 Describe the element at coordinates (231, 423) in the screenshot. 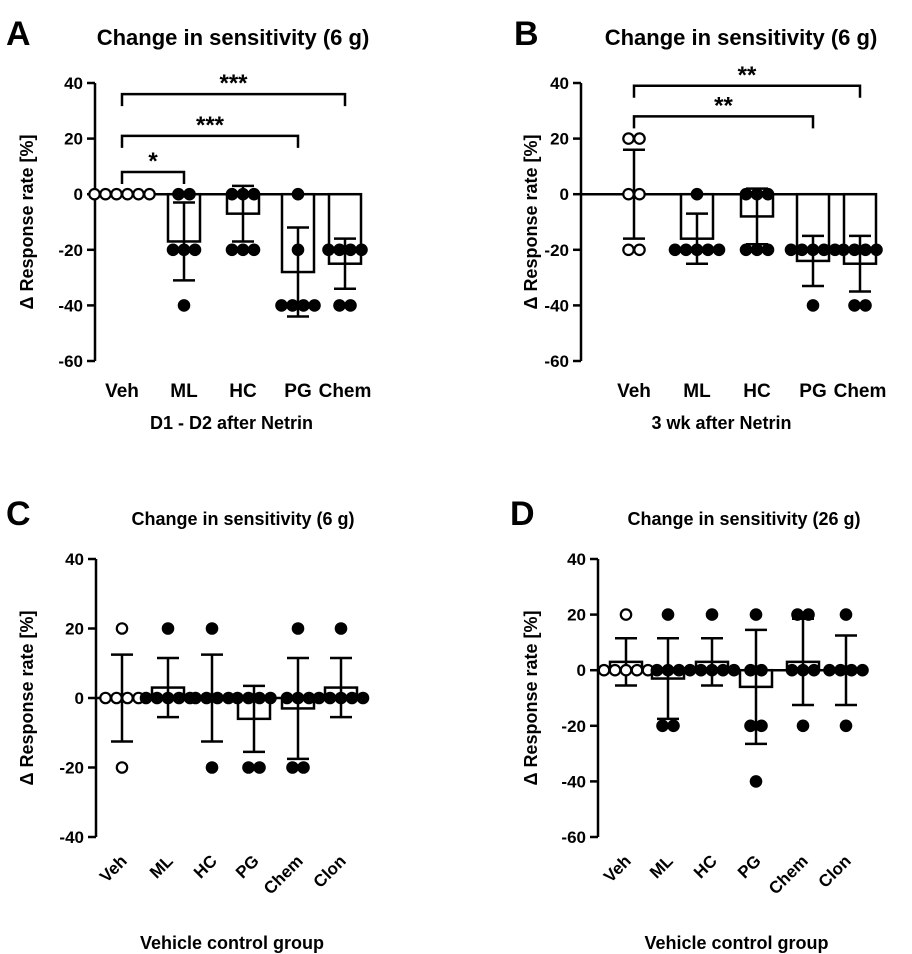

I see `x-axis-label: D1 - D2 after Netrin` at that location.